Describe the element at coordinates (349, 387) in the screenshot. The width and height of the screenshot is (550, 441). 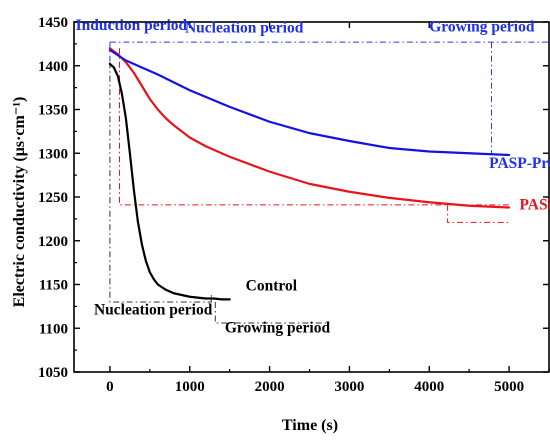
I see `x-tick-label: 3000` at that location.